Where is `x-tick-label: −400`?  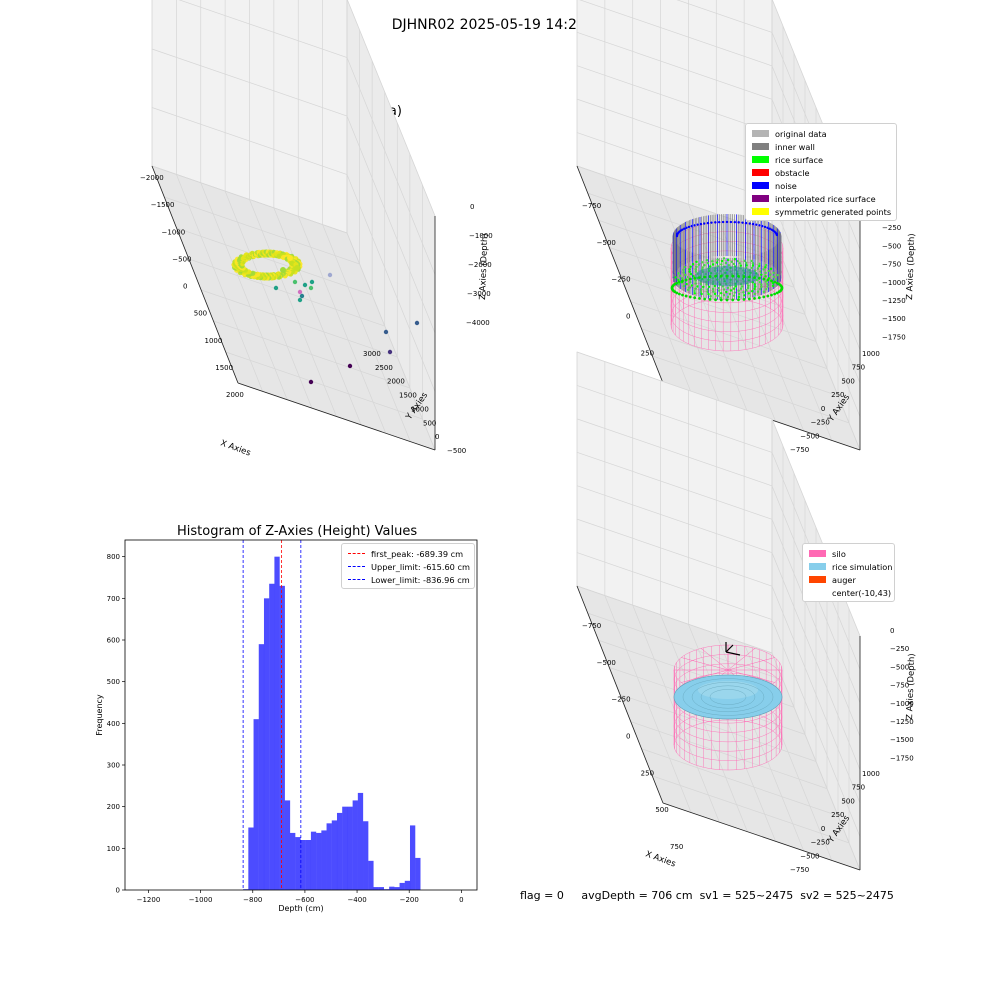
x-tick-label: −400 is located at coordinates (356, 900).